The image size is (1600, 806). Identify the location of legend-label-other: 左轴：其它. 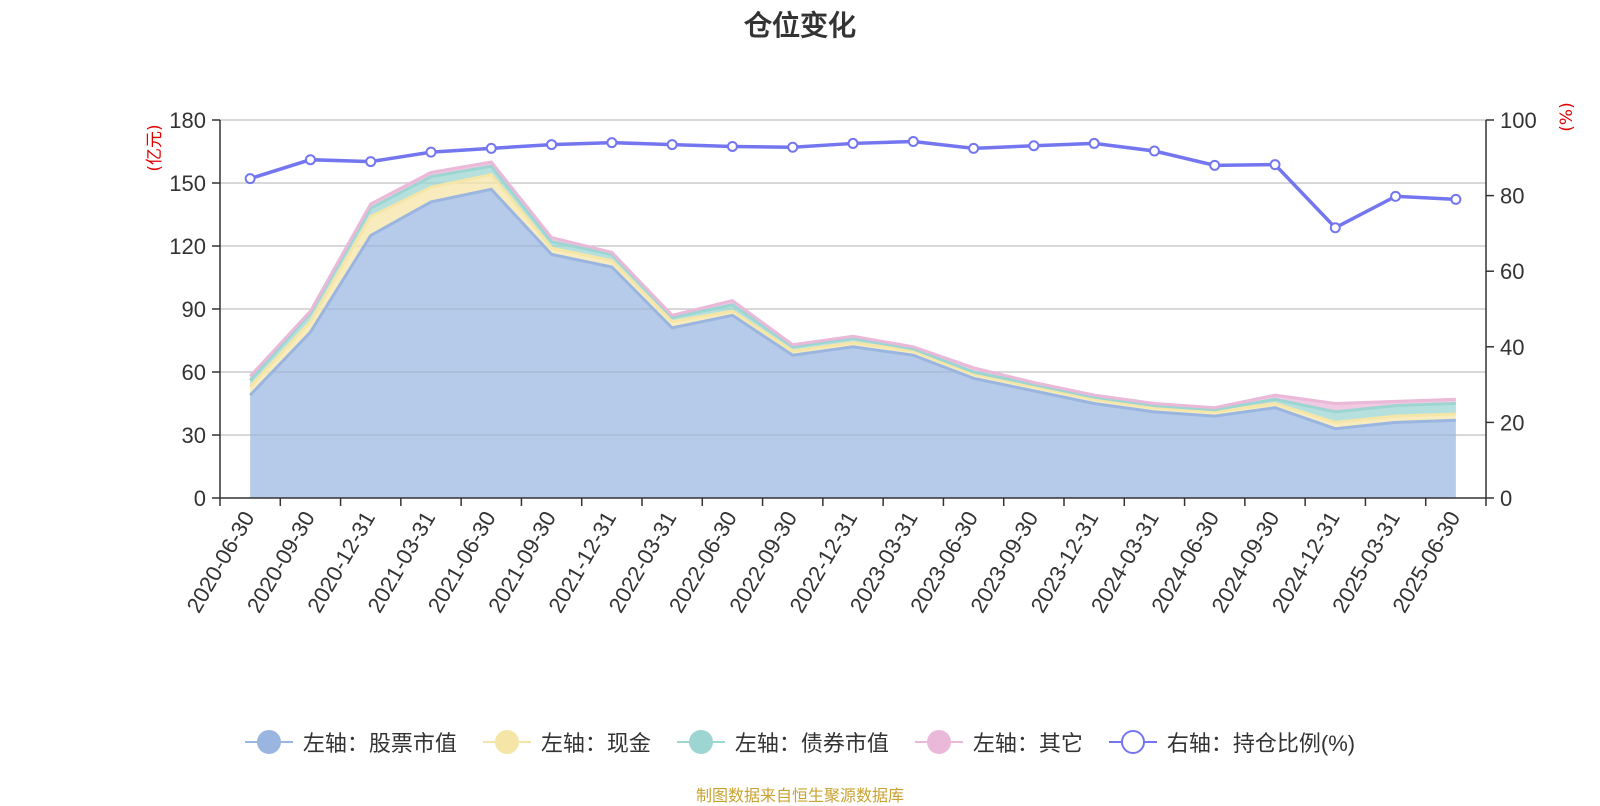
(1027, 743).